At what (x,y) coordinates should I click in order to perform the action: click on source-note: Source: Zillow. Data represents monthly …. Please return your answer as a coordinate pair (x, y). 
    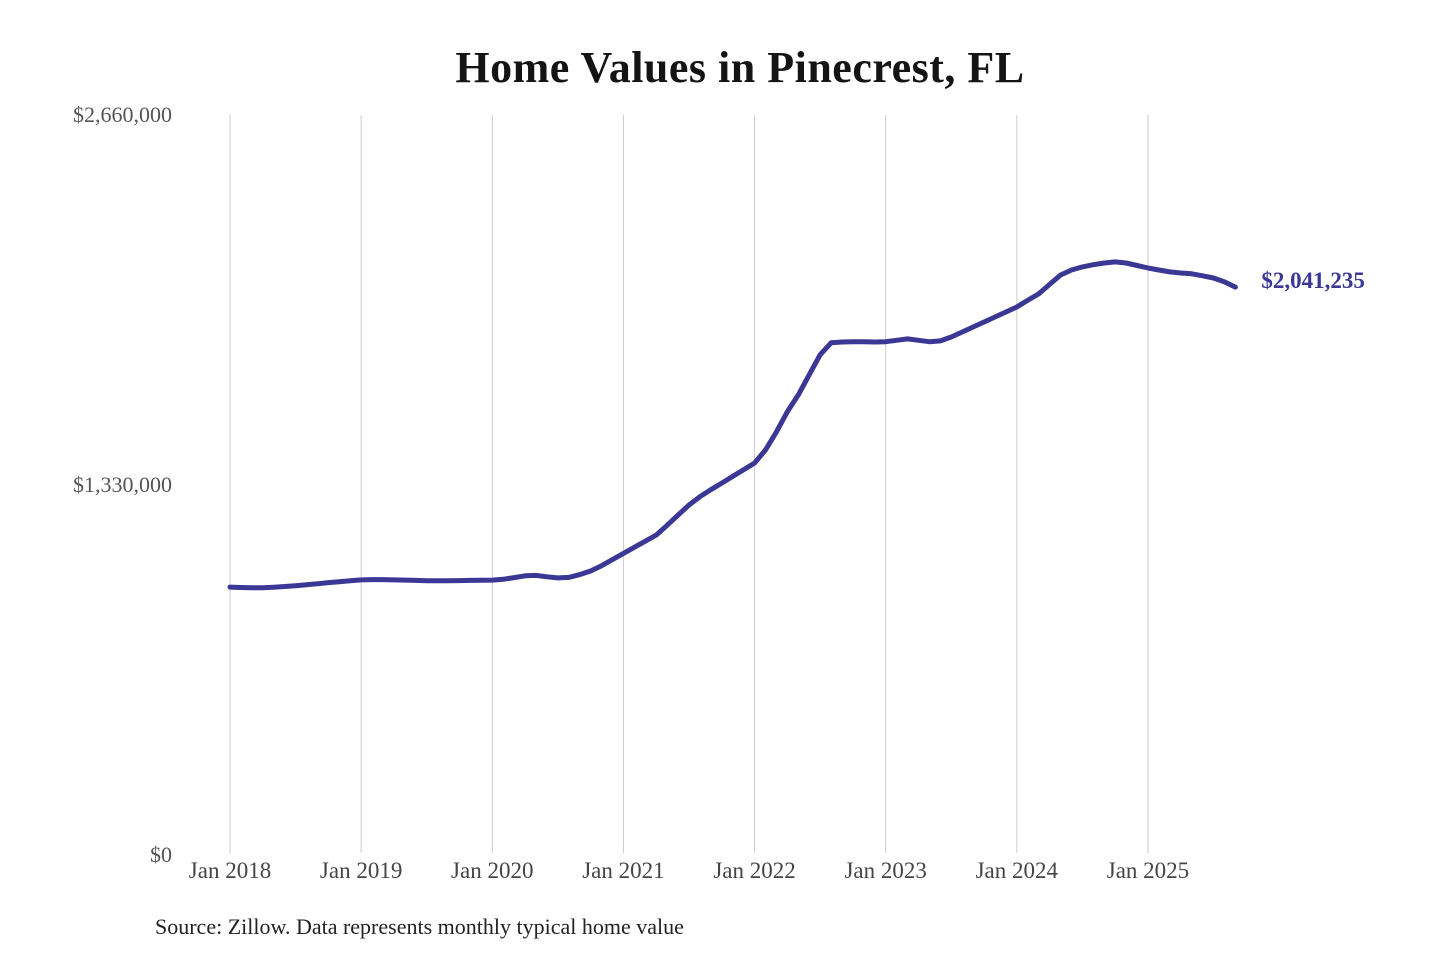
    Looking at the image, I should click on (419, 926).